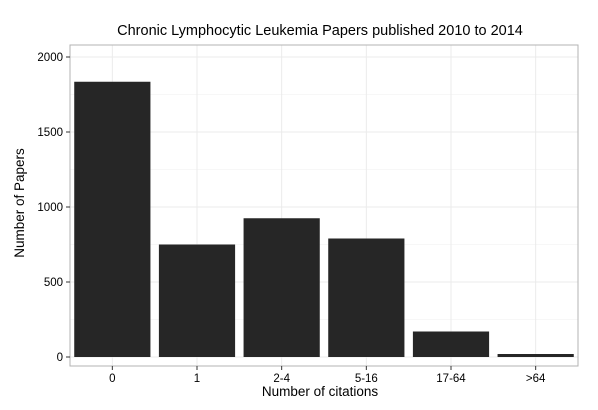 The height and width of the screenshot is (410, 598). I want to click on y-axis-title: Number of Papers, so click(19, 203).